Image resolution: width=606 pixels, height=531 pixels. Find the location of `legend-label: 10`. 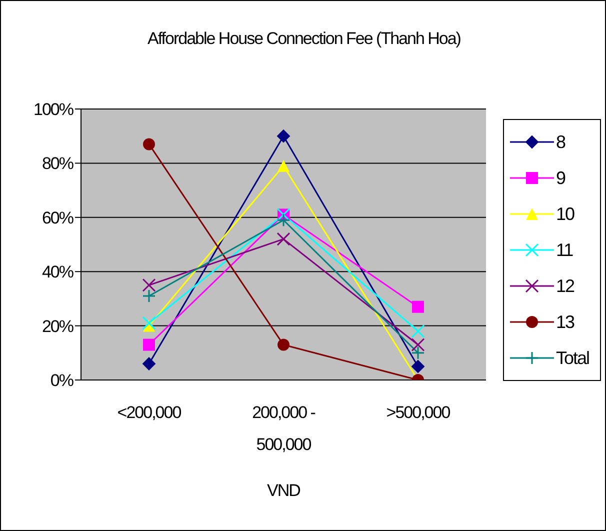

legend-label: 10 is located at coordinates (565, 214).